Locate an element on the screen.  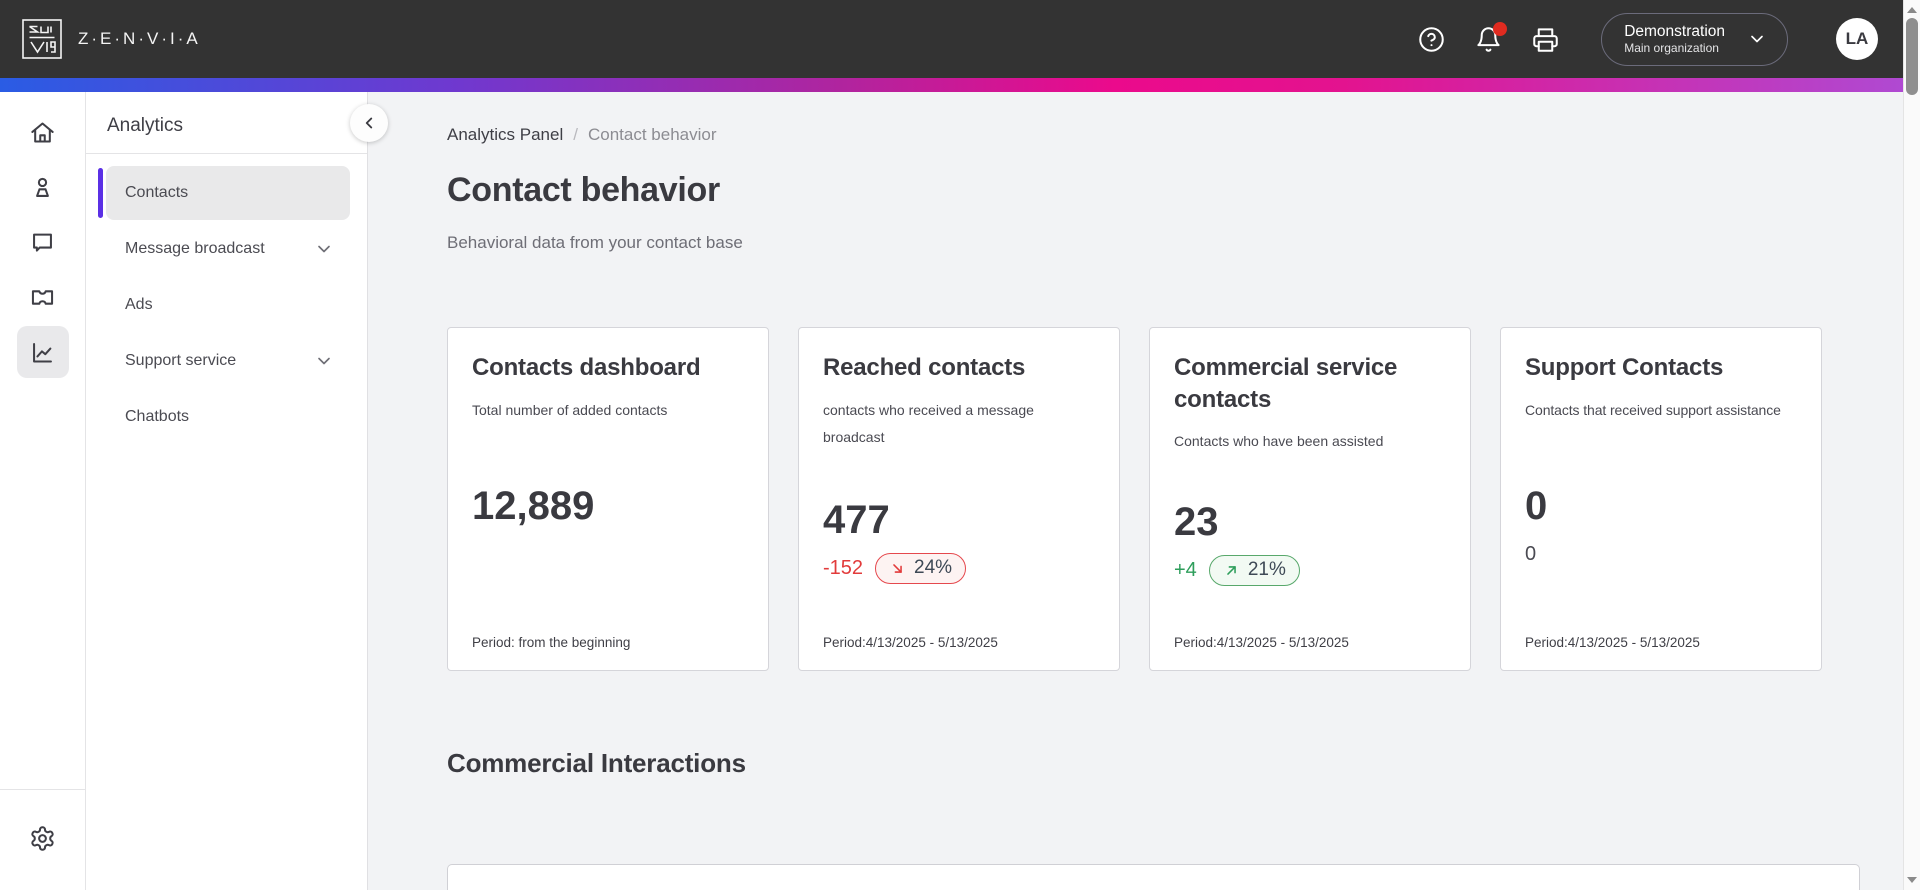
card-description: Total number of added contacts is located at coordinates (570, 409).